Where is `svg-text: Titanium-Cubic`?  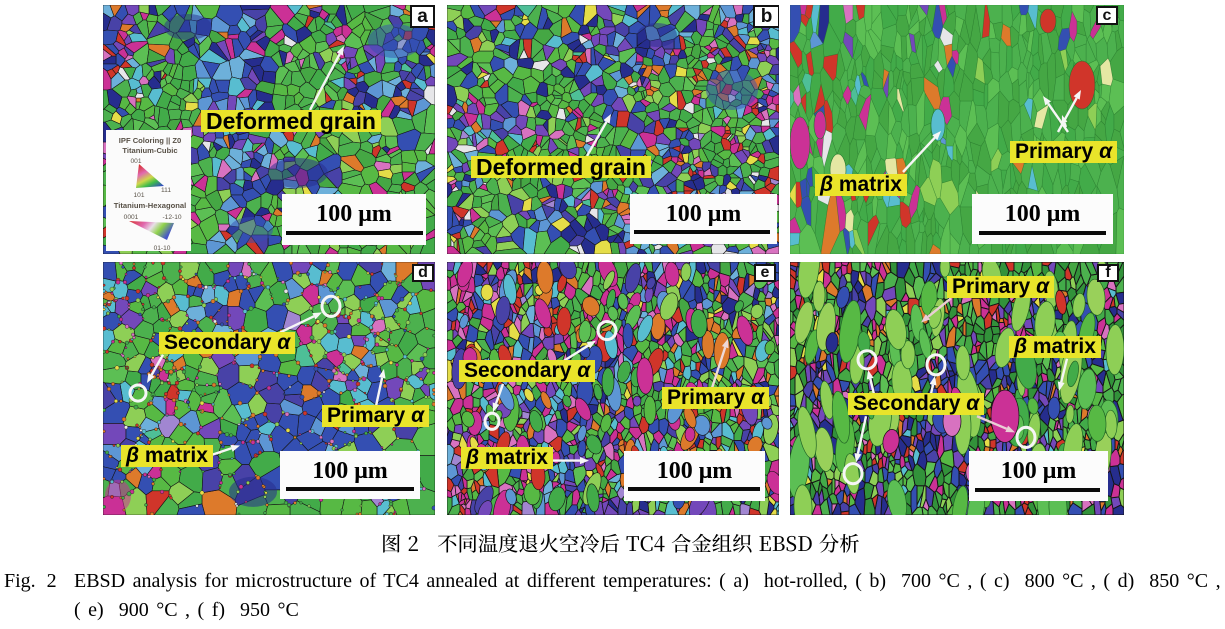 svg-text: Titanium-Cubic is located at coordinates (149, 150).